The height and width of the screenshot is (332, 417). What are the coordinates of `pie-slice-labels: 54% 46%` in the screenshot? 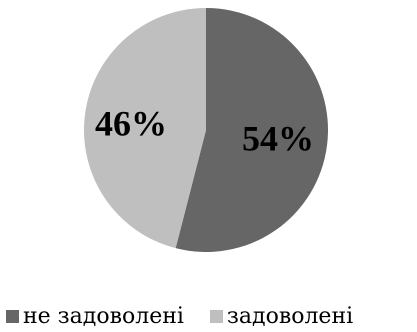 It's located at (204, 130).